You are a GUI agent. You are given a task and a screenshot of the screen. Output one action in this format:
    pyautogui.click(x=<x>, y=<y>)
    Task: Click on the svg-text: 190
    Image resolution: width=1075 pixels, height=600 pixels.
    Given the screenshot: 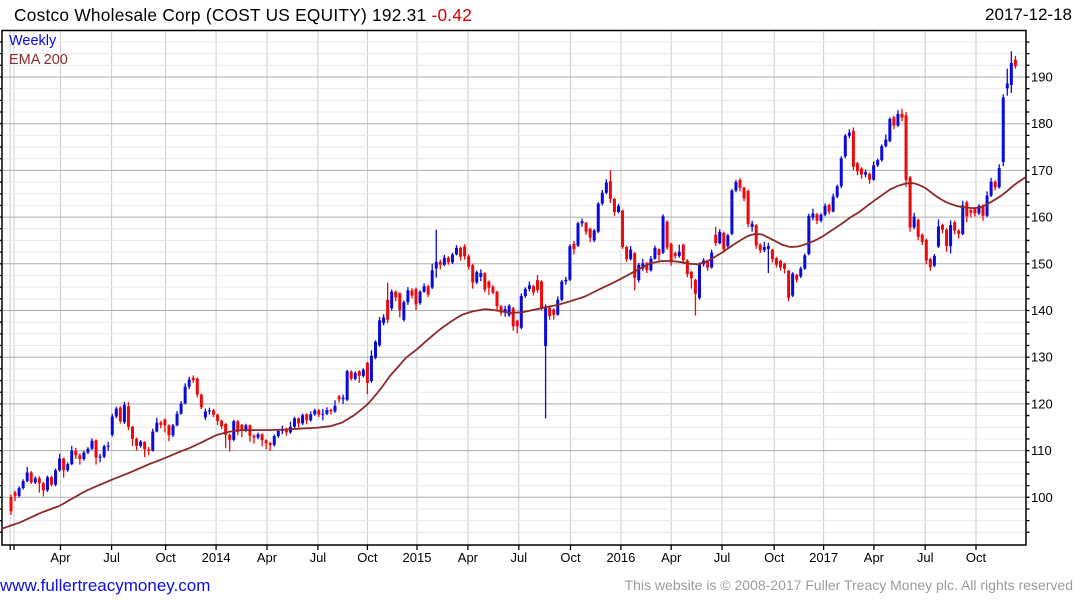 What is the action you would take?
    pyautogui.click(x=1042, y=77)
    